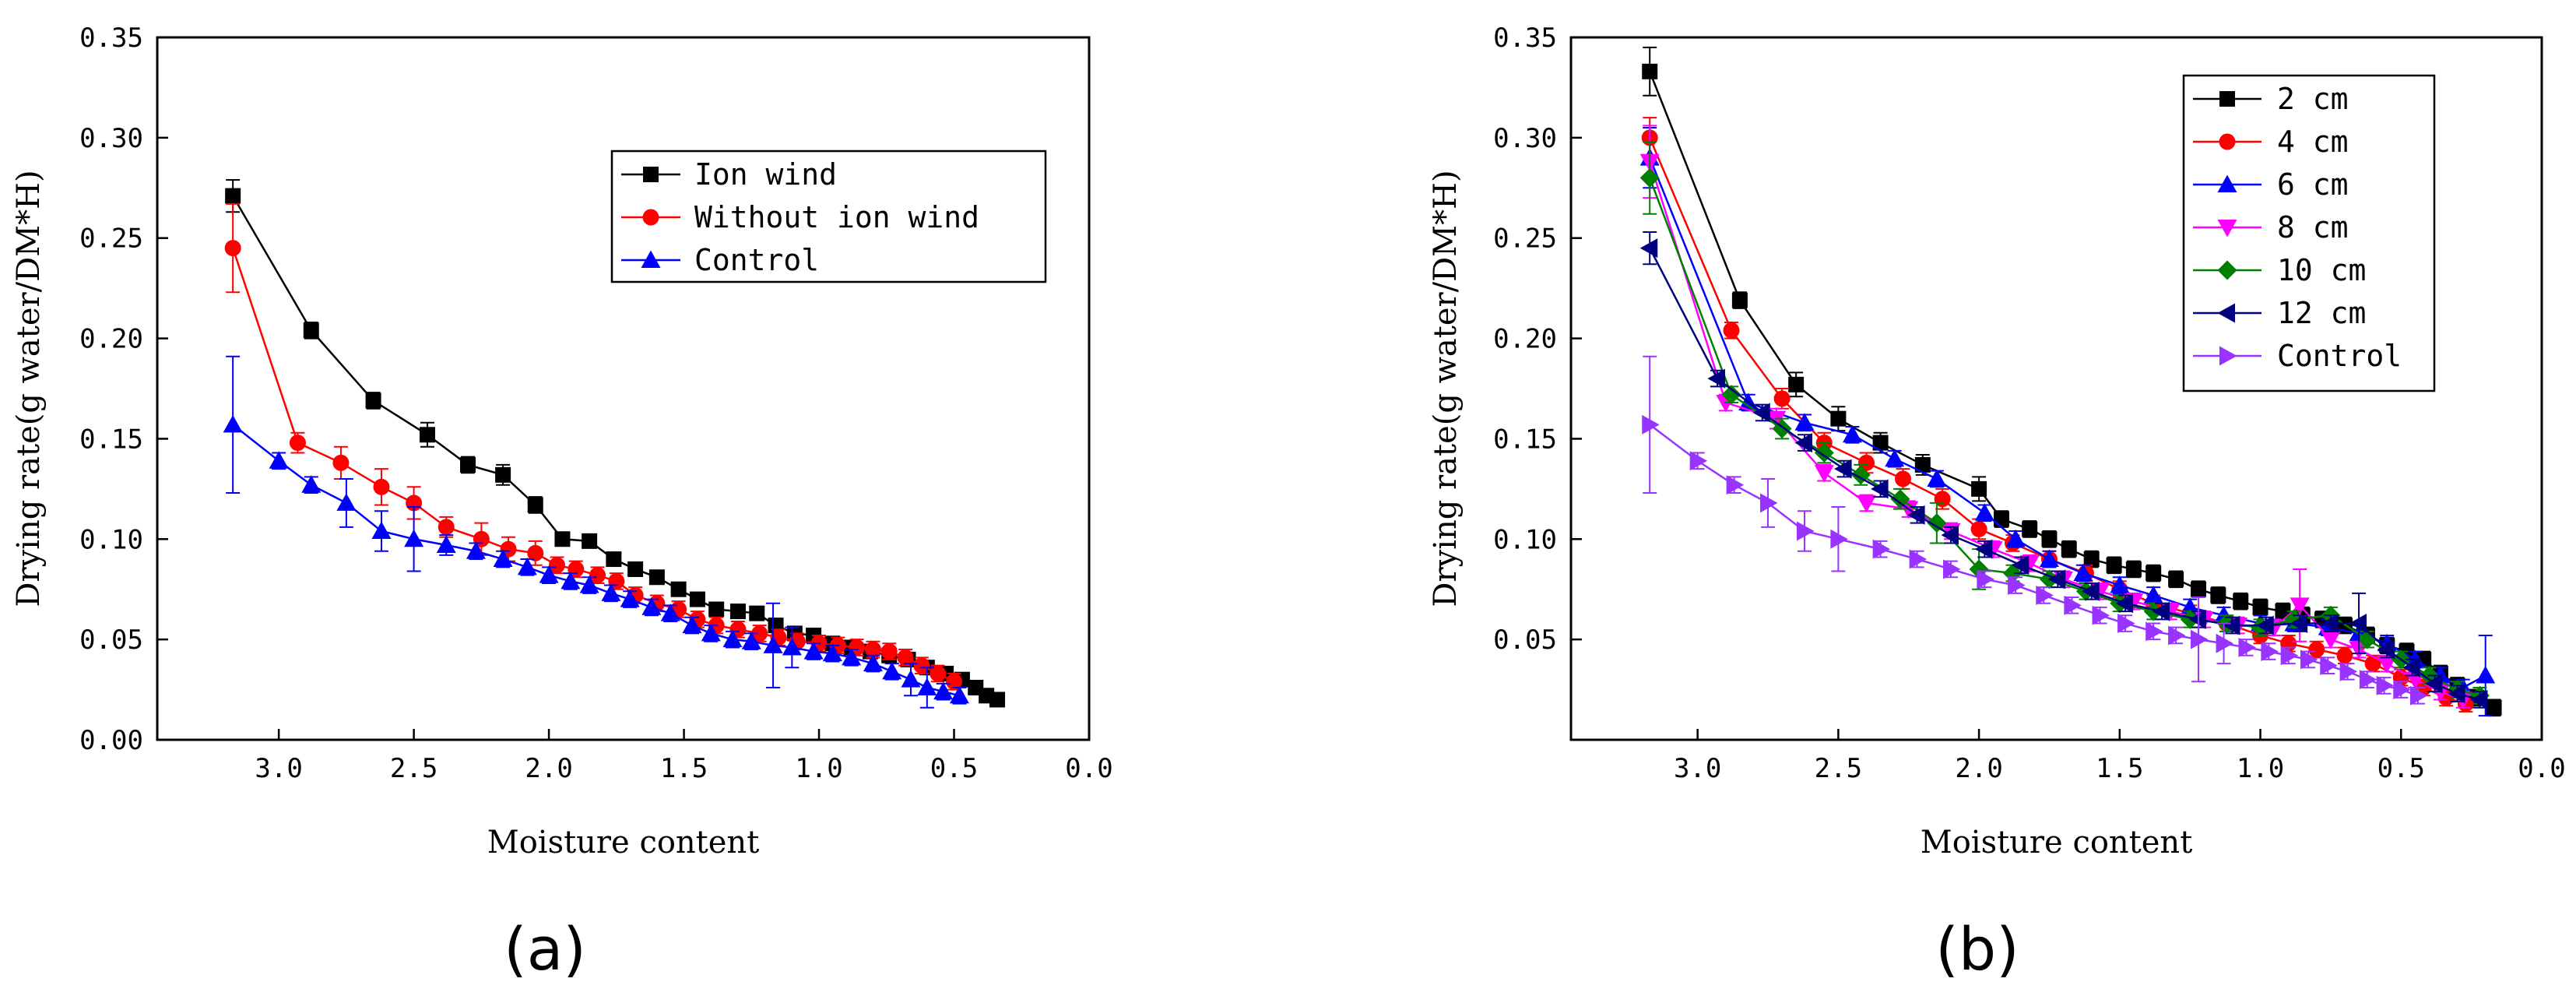 This screenshot has width=2576, height=1003. Describe the element at coordinates (1977, 949) in the screenshot. I see `panel-label: (b)` at that location.